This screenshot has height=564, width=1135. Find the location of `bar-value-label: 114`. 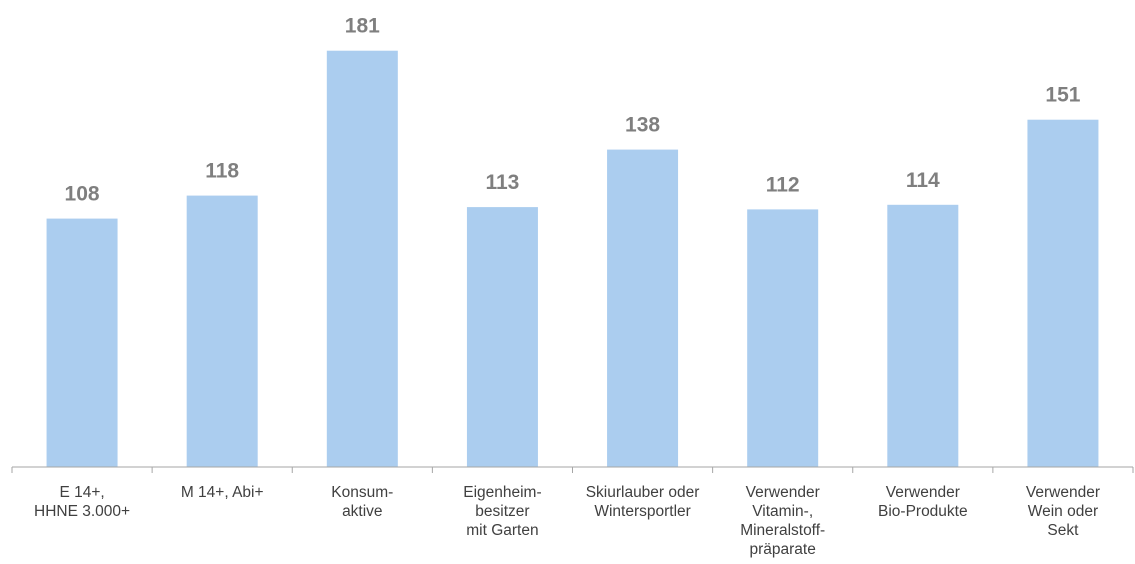

bar-value-label: 114 is located at coordinates (923, 180).